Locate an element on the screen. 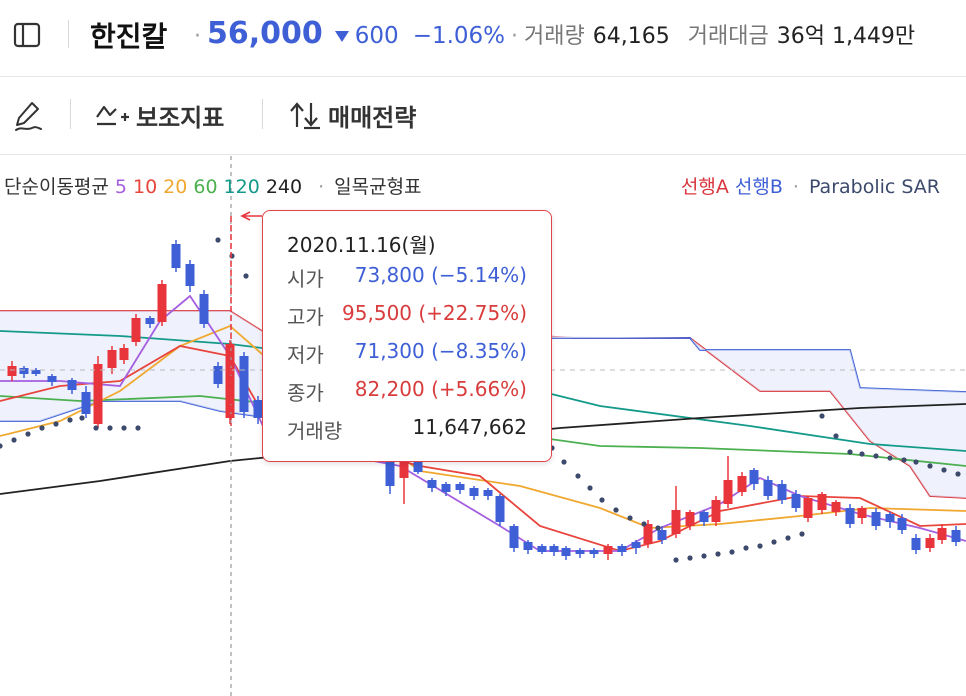  max-price-arrow-icon is located at coordinates (251, 216).